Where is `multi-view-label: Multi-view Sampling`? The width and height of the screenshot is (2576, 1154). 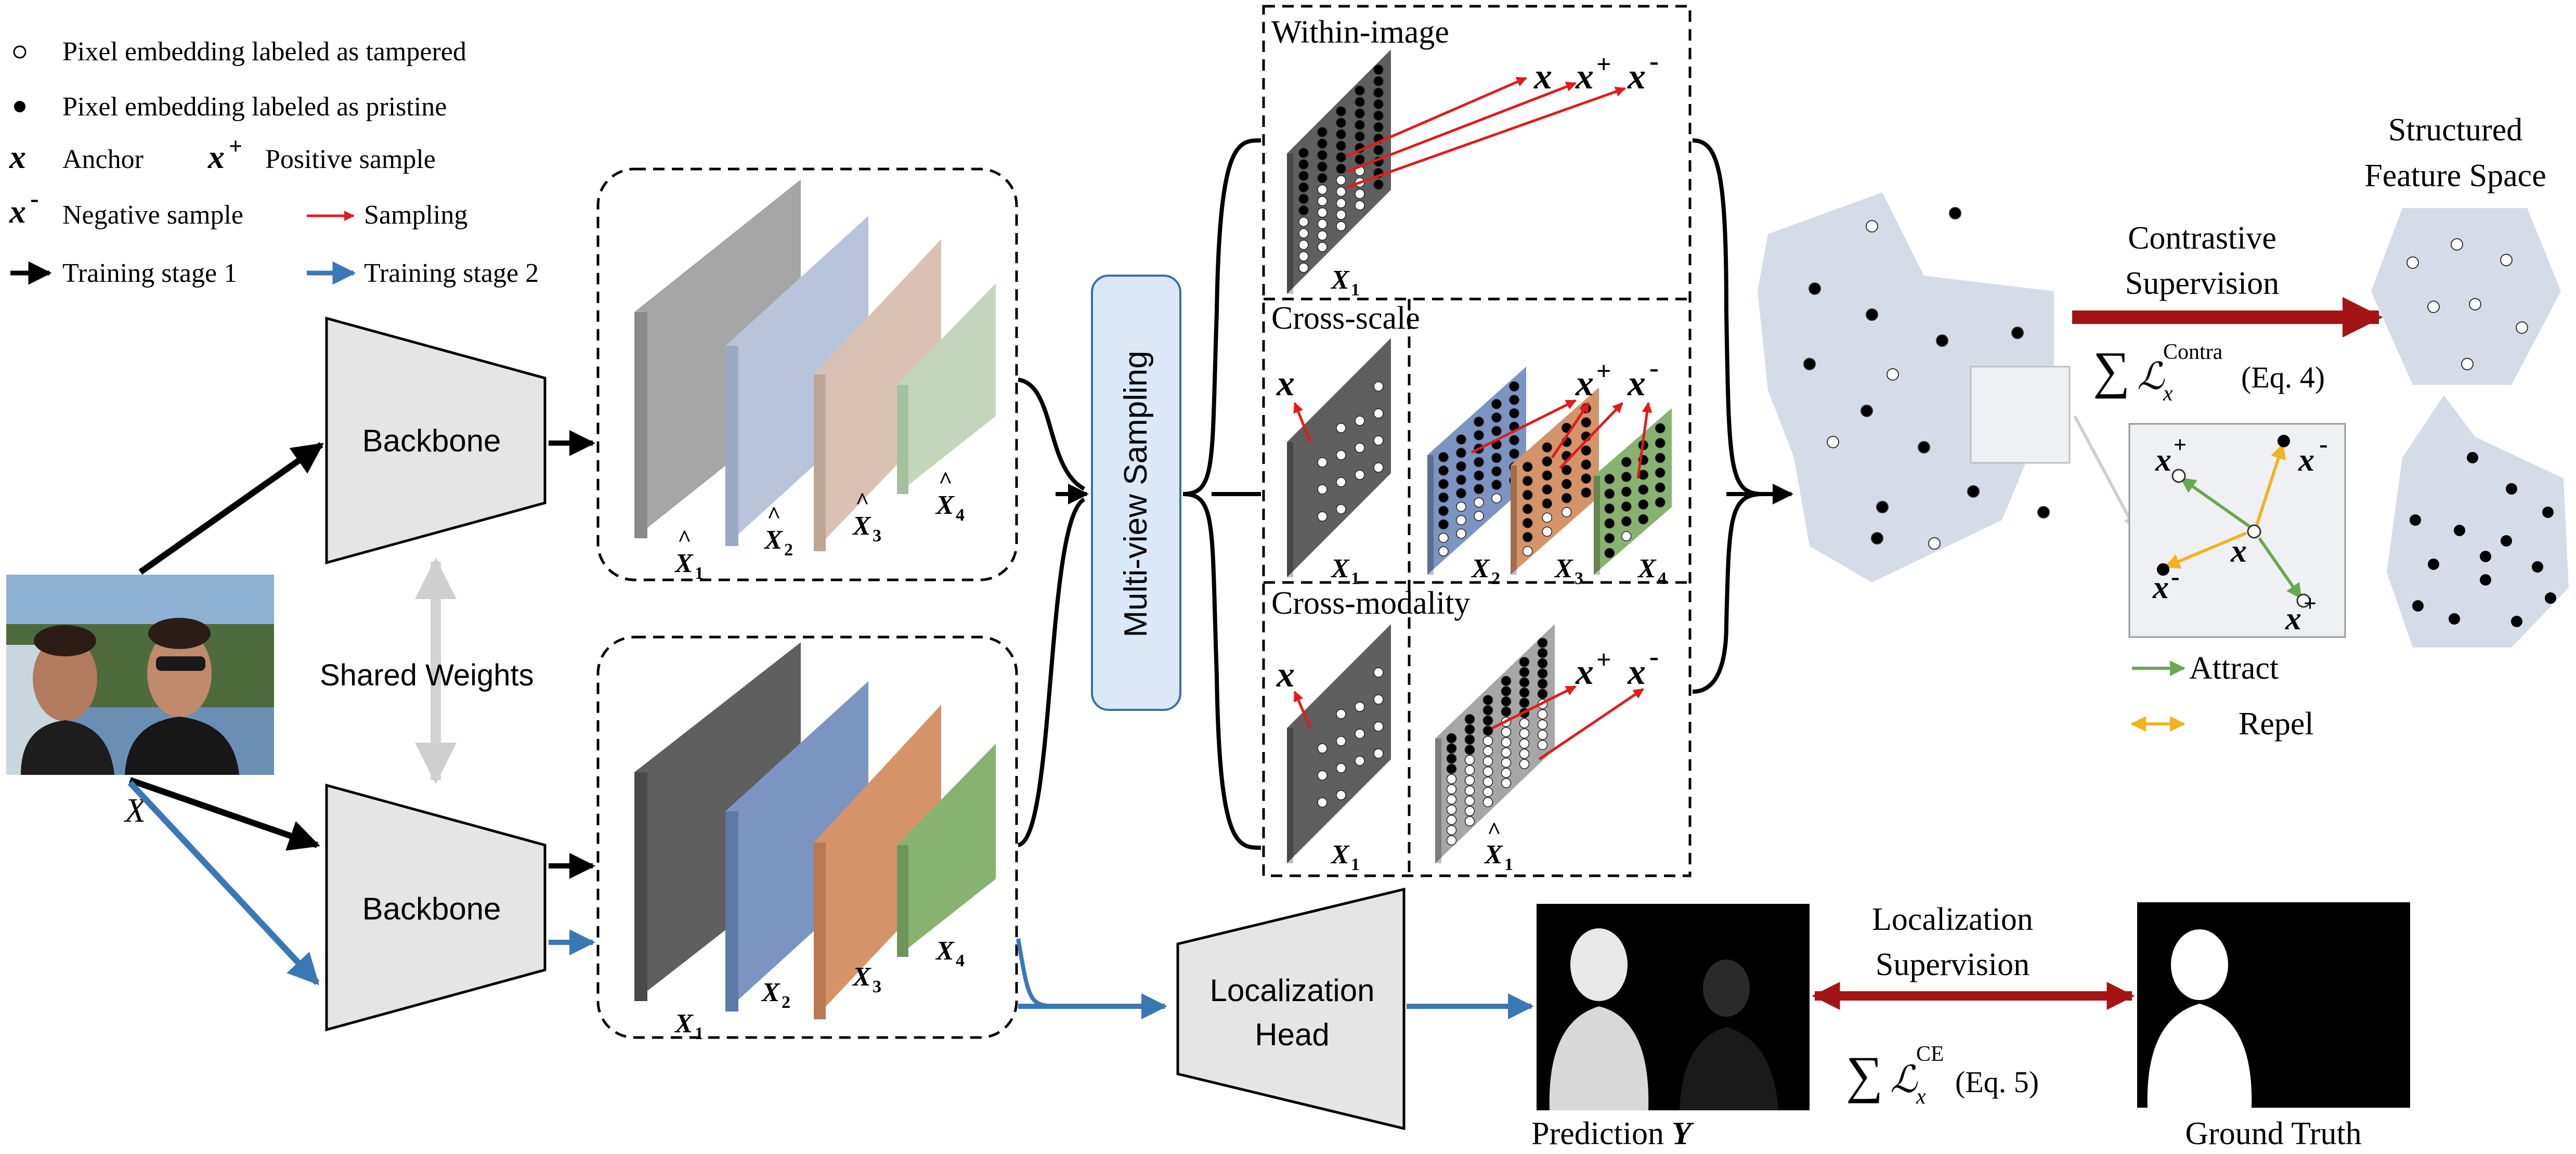
multi-view-label: Multi-view Sampling is located at coordinates (1136, 494).